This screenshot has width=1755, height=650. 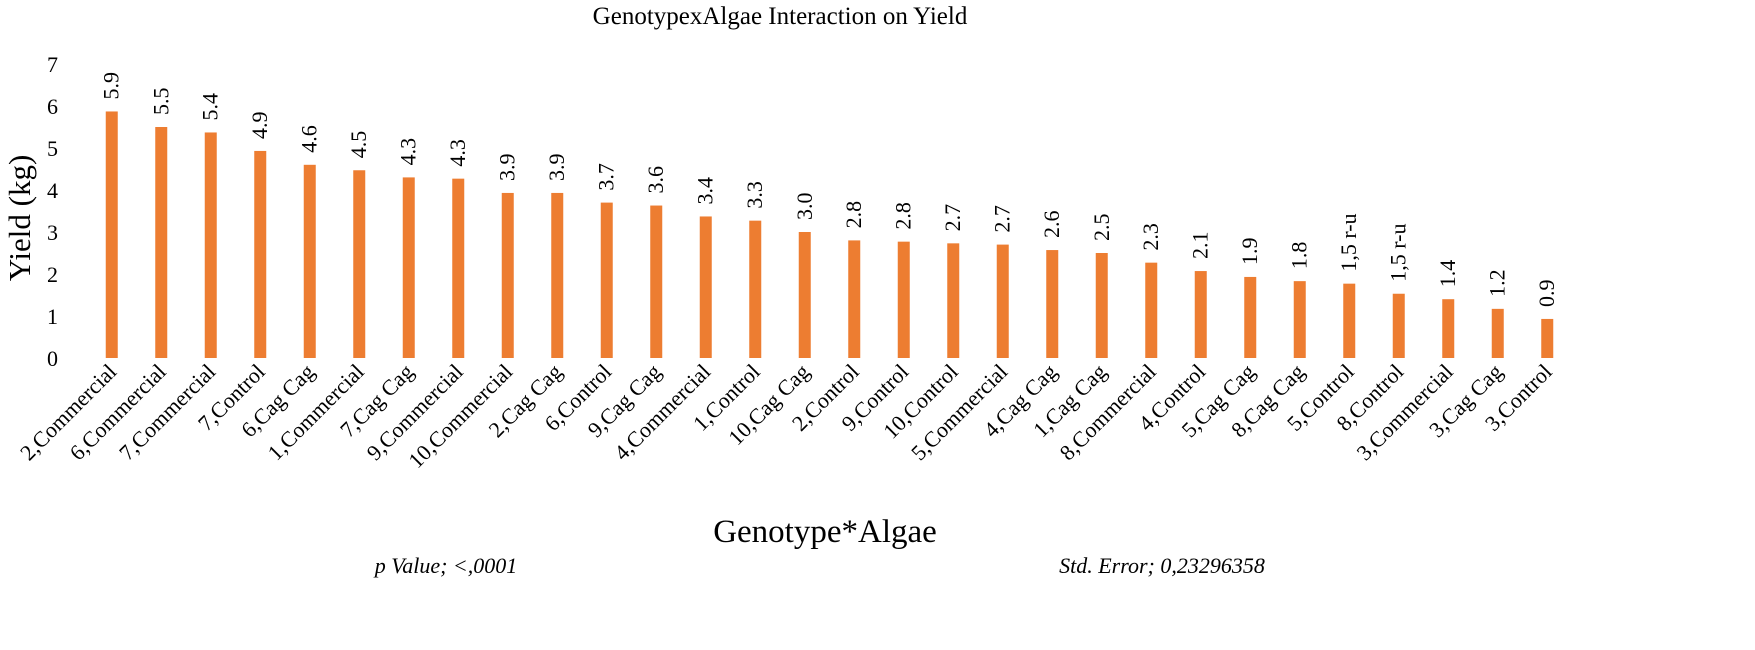 What do you see at coordinates (52, 106) in the screenshot?
I see `y-tick-label: 6` at bounding box center [52, 106].